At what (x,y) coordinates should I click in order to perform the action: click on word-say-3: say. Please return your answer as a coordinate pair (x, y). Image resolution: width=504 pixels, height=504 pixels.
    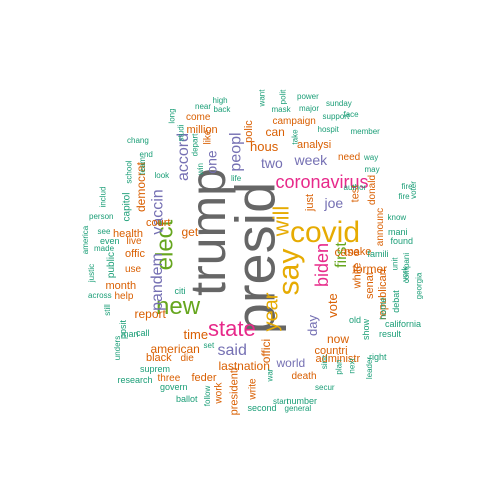
    Looking at the image, I should click on (288, 272).